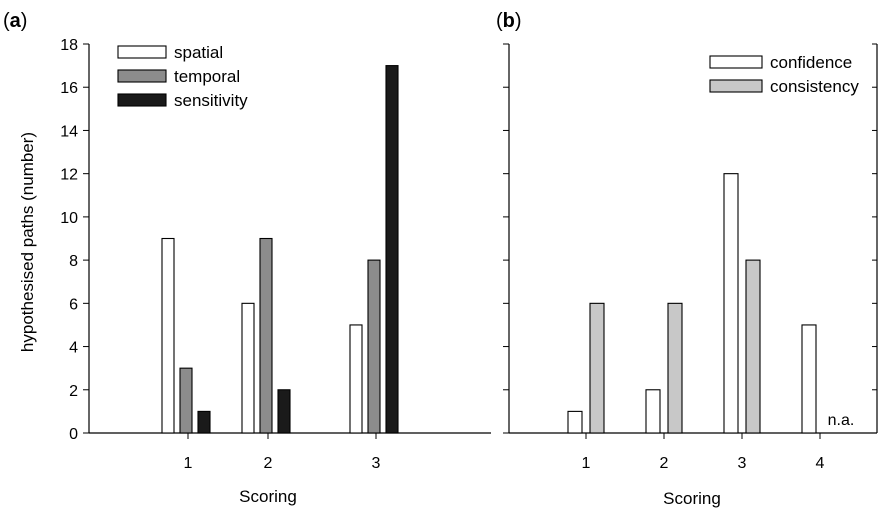 The height and width of the screenshot is (511, 890). I want to click on x-tick-label: 4, so click(820, 463).